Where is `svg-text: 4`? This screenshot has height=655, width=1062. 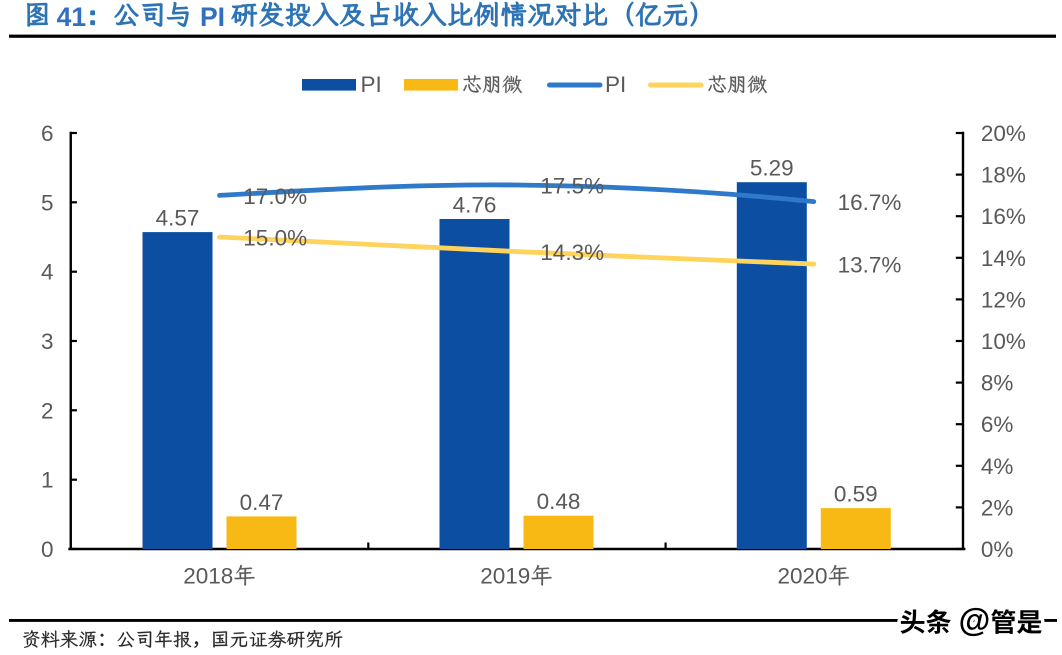 svg-text: 4 is located at coordinates (47, 272).